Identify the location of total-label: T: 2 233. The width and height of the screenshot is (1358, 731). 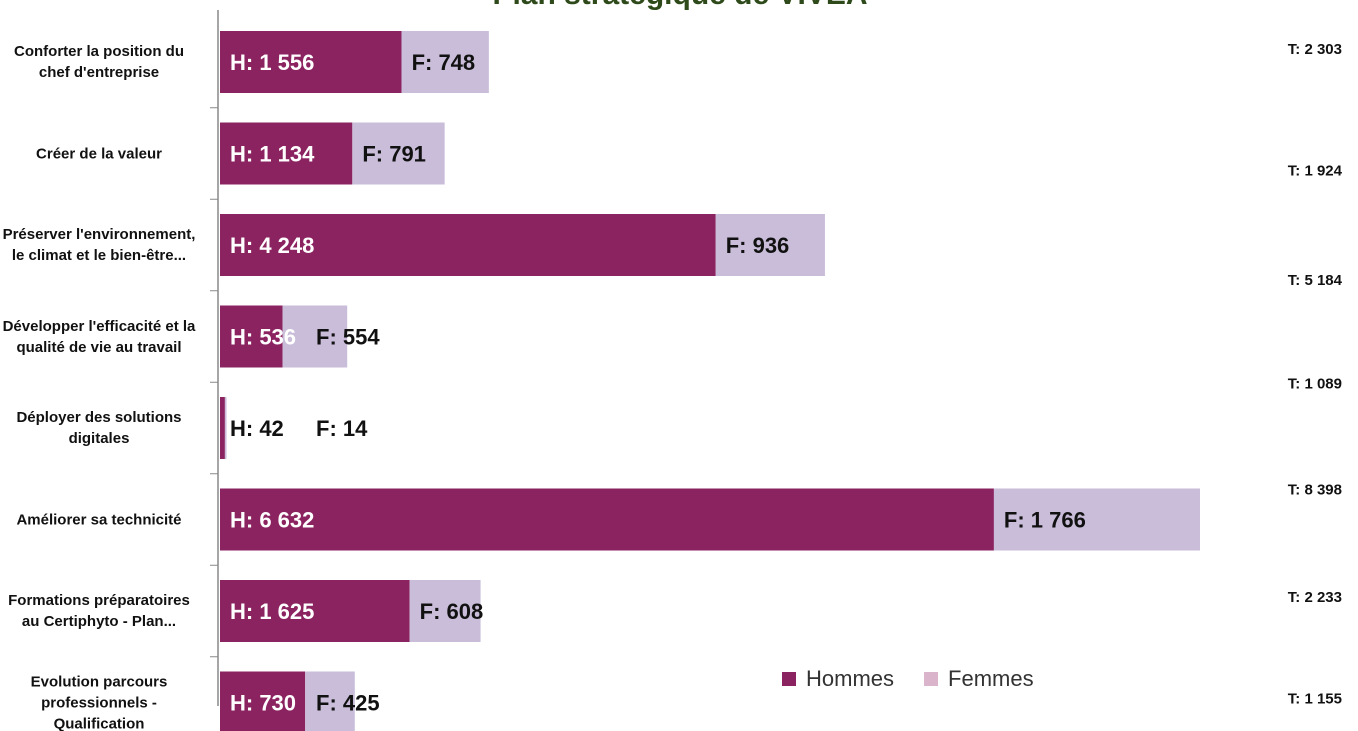
(1315, 597).